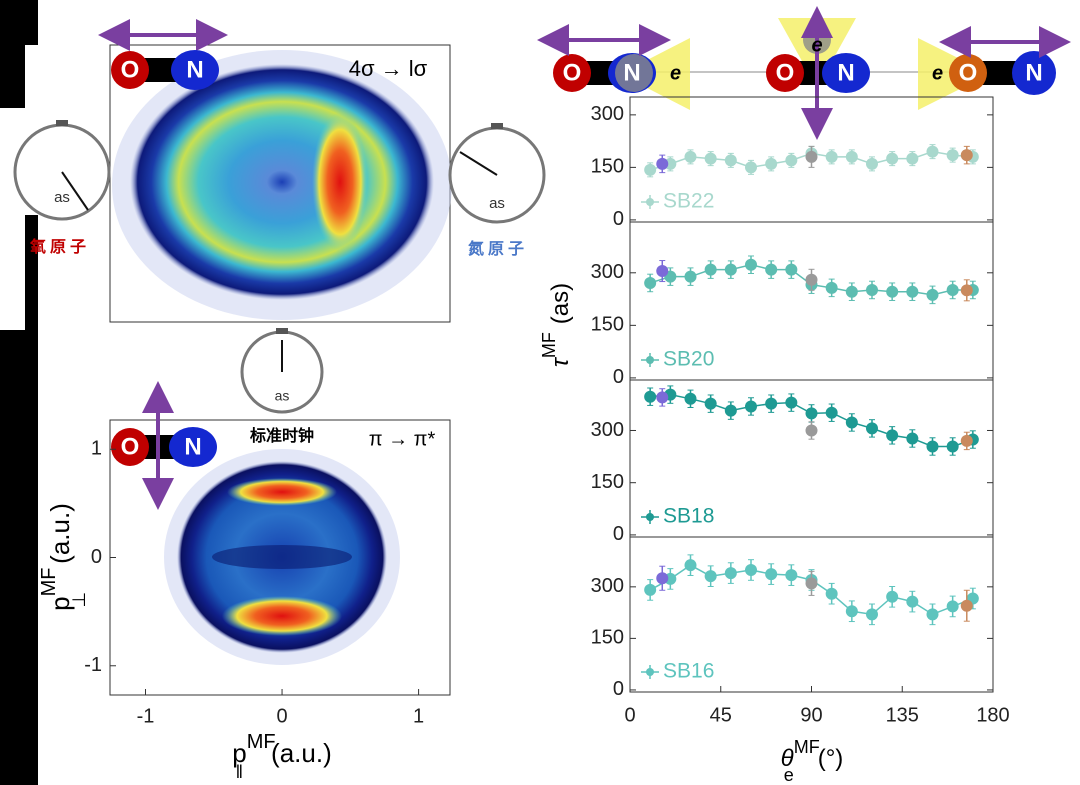 The width and height of the screenshot is (1080, 785). What do you see at coordinates (721, 715) in the screenshot?
I see `x-tick-label: 45` at bounding box center [721, 715].